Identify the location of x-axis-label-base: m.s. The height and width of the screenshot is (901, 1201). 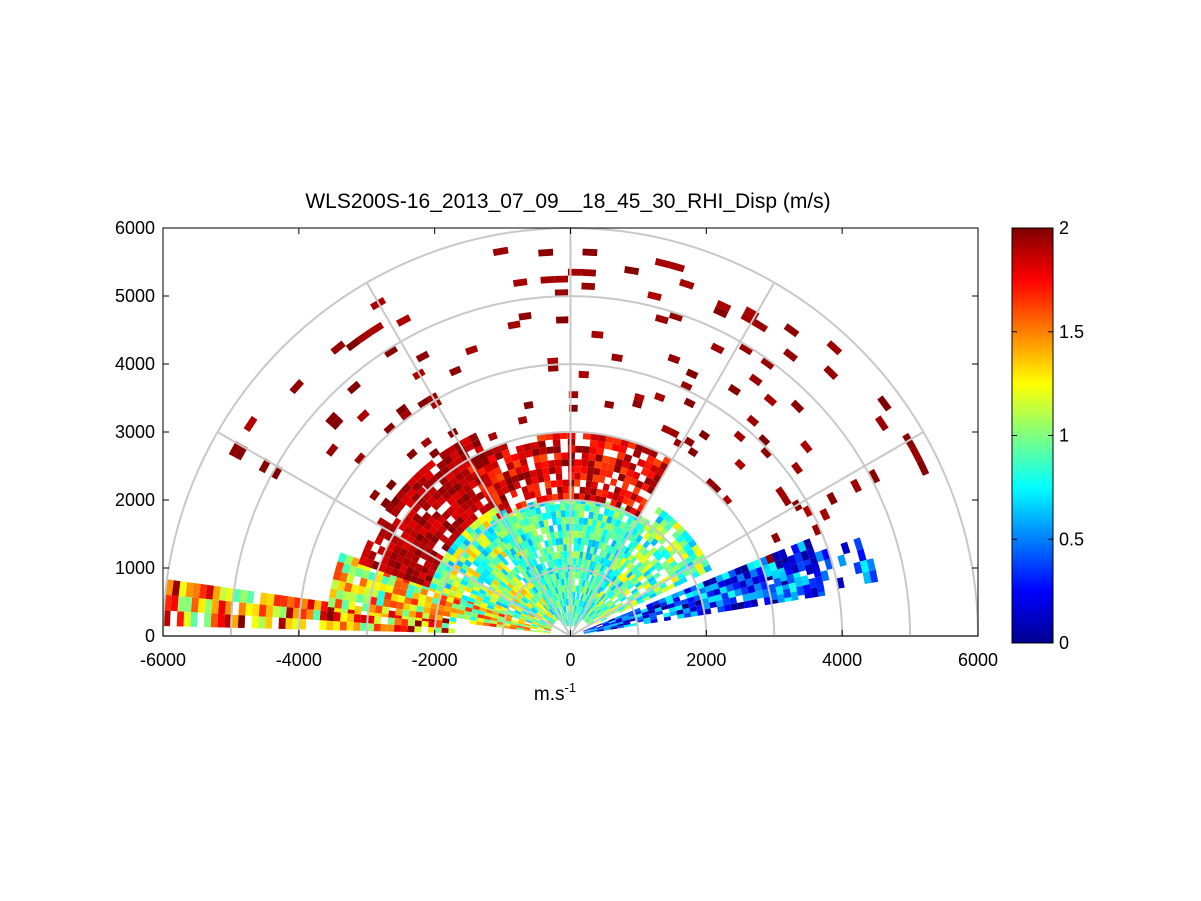
(549, 694).